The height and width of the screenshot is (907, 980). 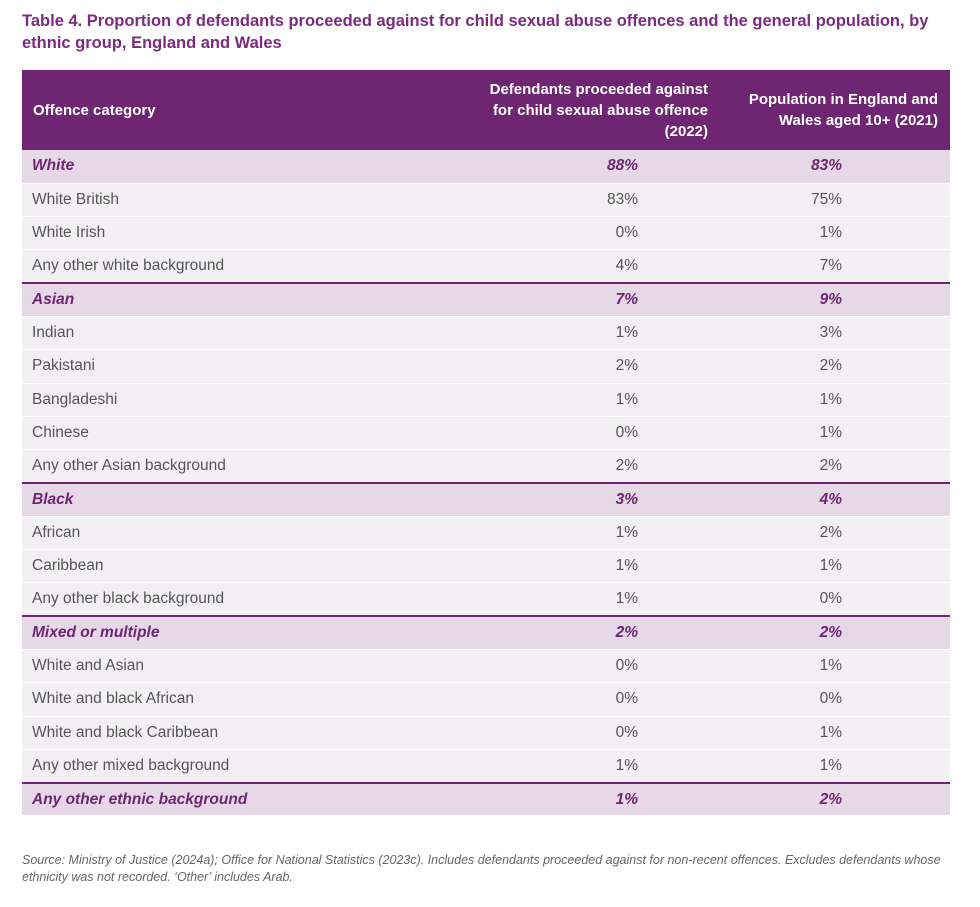 What do you see at coordinates (249, 366) in the screenshot?
I see `row-label: Pakistani` at bounding box center [249, 366].